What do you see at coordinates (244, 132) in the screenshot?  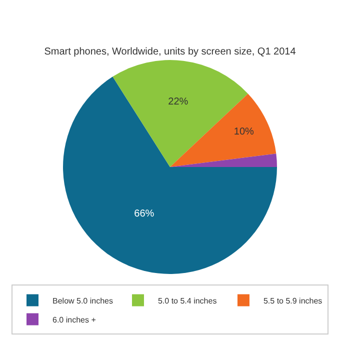 I see `data-label: 10%` at bounding box center [244, 132].